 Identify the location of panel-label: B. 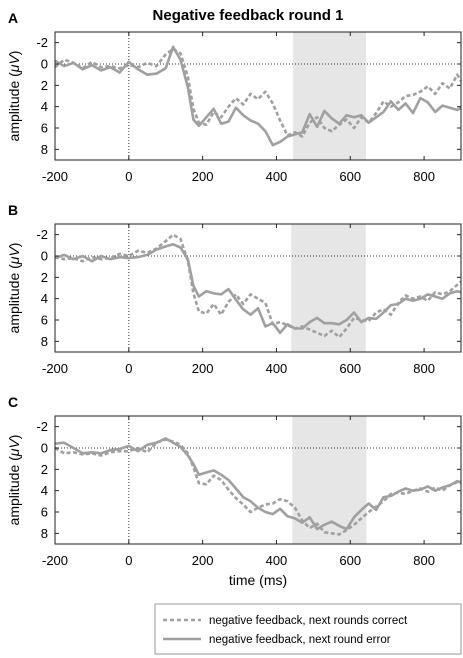
(13, 210).